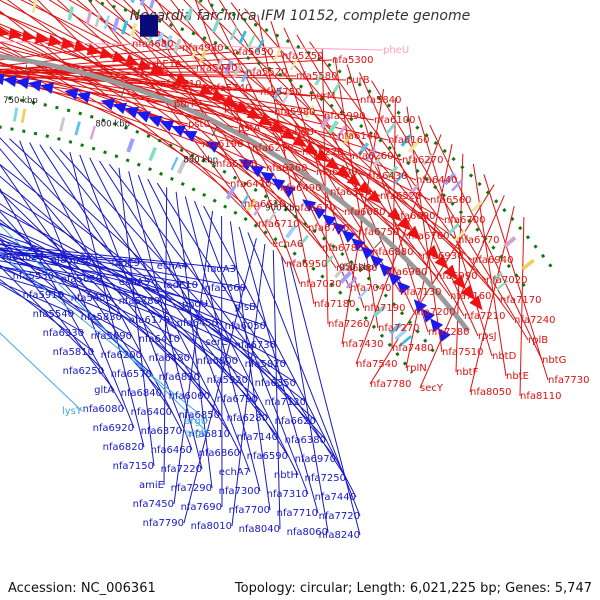  What do you see at coordinates (53, 314) in the screenshot?
I see `gene-label-nfa5540: nfa5540` at bounding box center [53, 314].